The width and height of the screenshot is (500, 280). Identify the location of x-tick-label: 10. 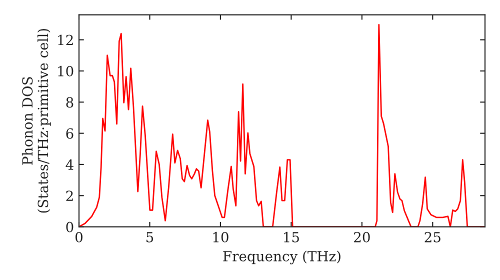
(220, 237).